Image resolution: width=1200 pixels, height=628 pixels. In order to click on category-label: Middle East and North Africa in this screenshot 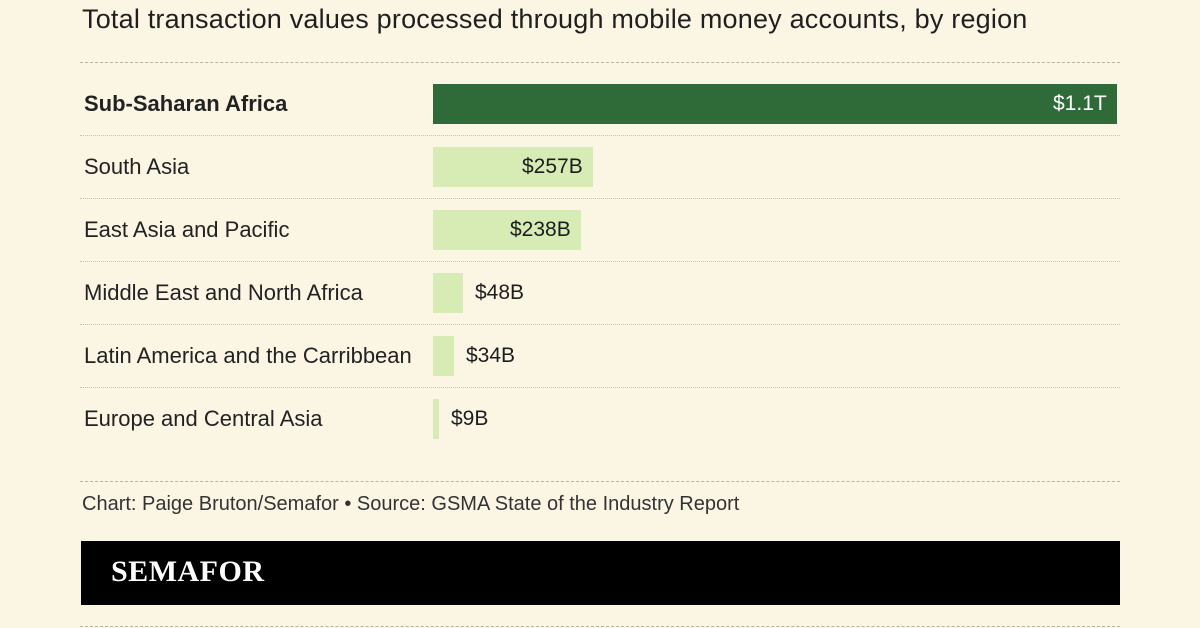, I will do `click(223, 292)`.